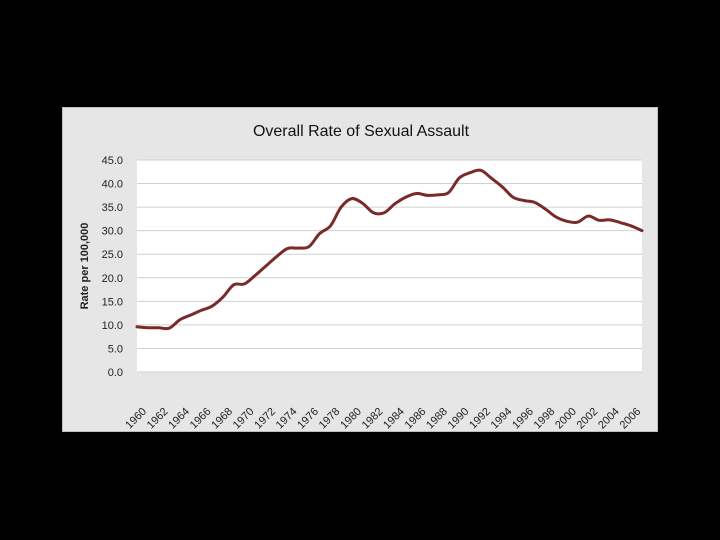  What do you see at coordinates (112, 302) in the screenshot?
I see `y-tick-label: 15.0` at bounding box center [112, 302].